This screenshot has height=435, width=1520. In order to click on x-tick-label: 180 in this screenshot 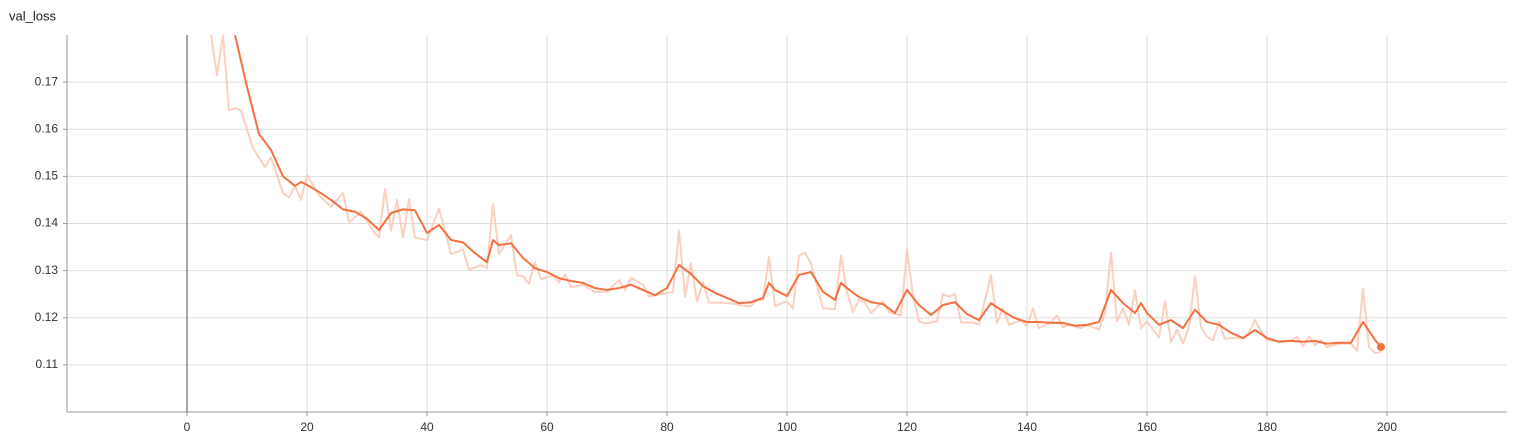, I will do `click(1267, 427)`.